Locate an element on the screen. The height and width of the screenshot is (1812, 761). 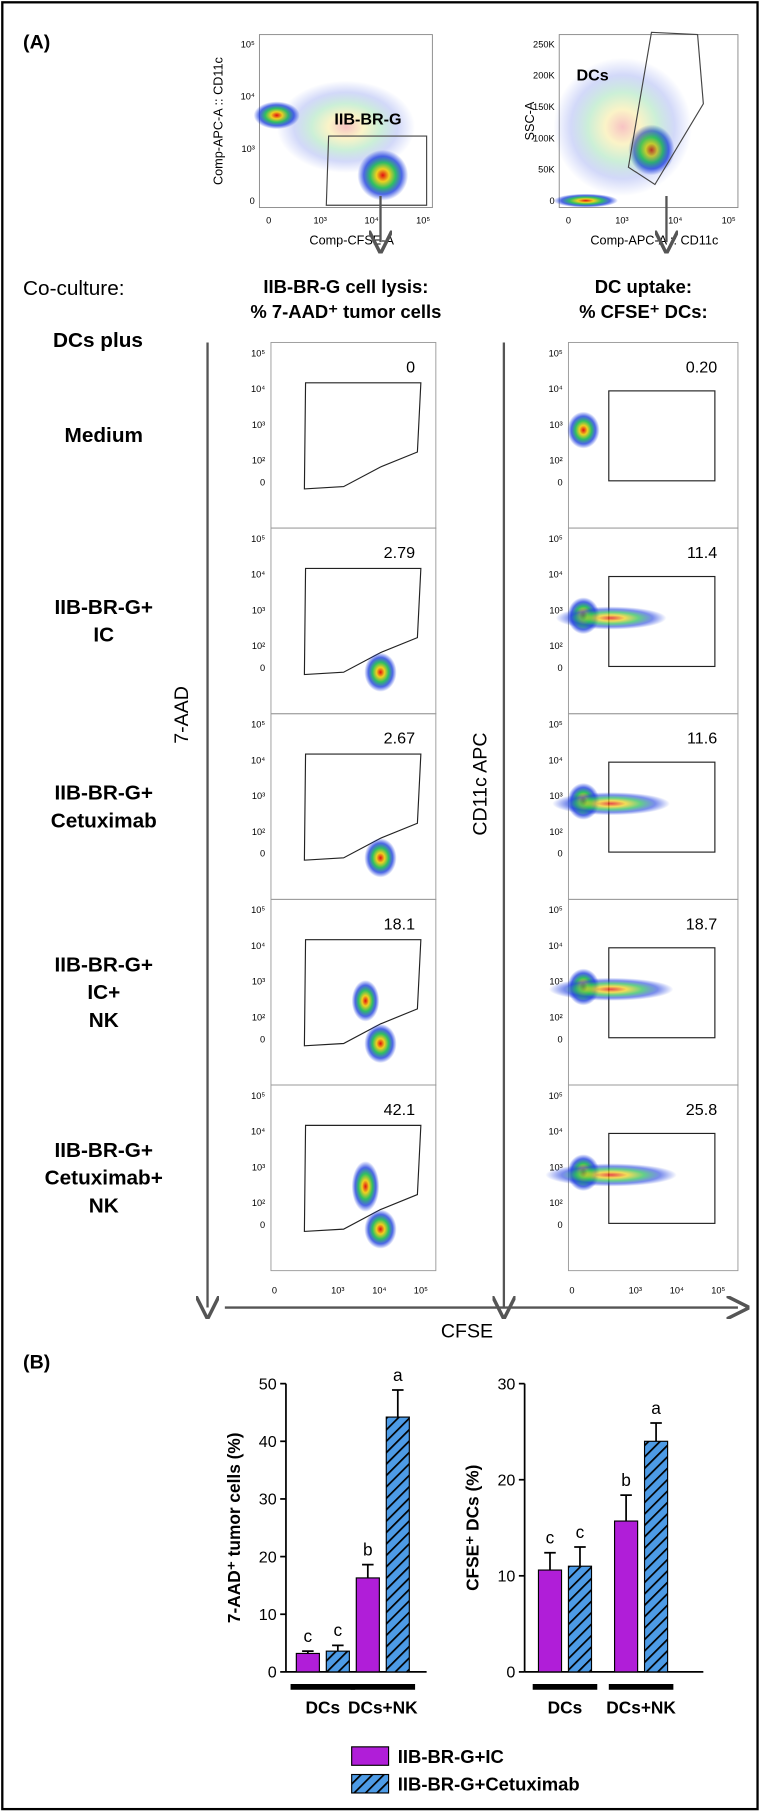
row-header: Co-culture: is located at coordinates (73, 288).